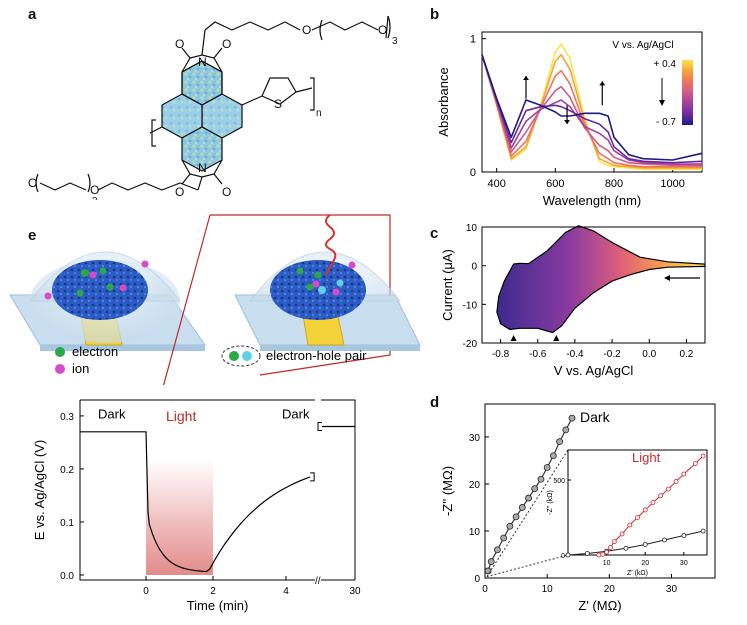 The height and width of the screenshot is (625, 747). I want to click on x-tick-label: 20, so click(610, 589).